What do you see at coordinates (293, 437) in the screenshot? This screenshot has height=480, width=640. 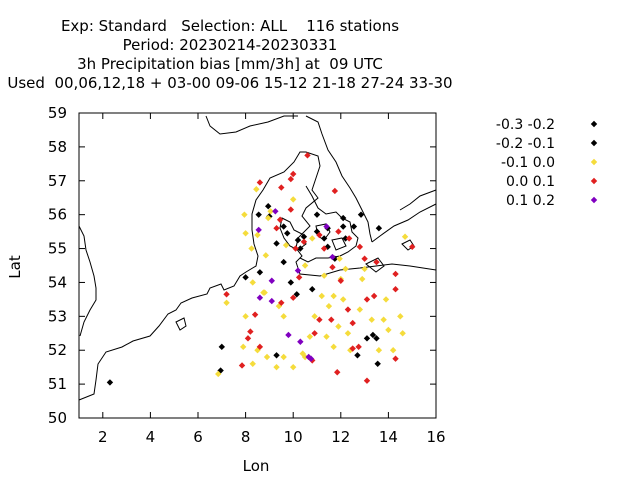 I see `x-tick-label: 10` at bounding box center [293, 437].